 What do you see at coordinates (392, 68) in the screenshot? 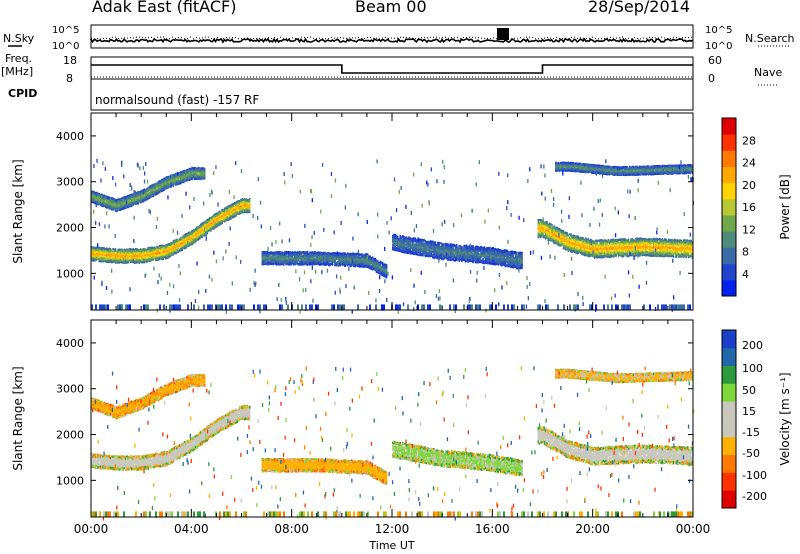
I see `freq-frame` at bounding box center [392, 68].